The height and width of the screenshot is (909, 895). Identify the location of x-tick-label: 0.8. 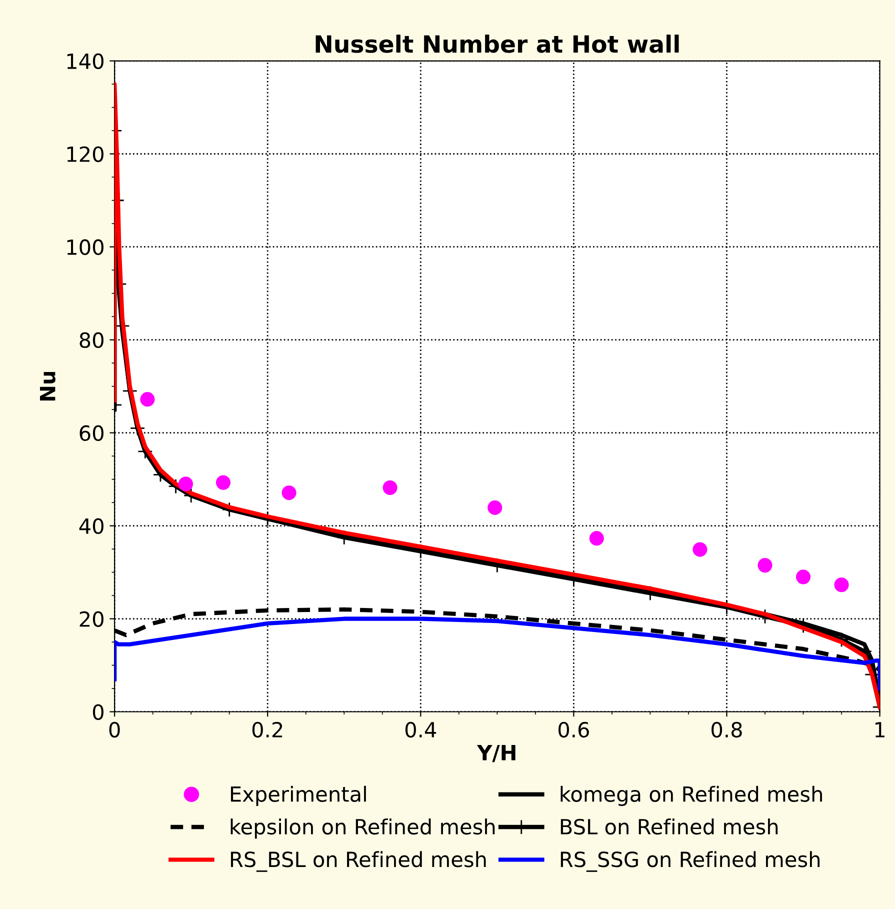
(727, 730).